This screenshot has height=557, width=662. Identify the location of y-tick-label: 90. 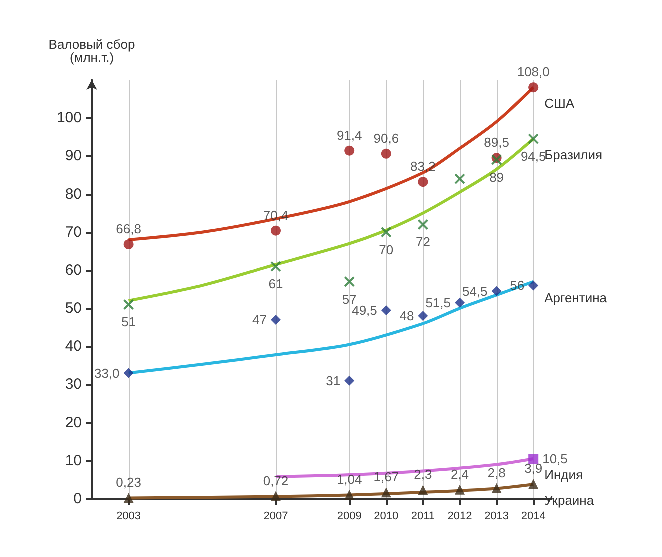
(73, 156).